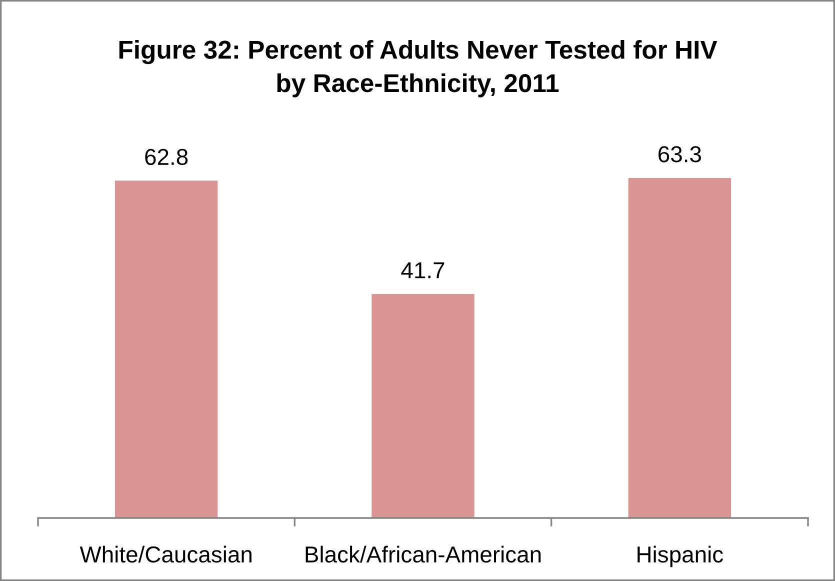 This screenshot has width=835, height=581. What do you see at coordinates (166, 157) in the screenshot?
I see `data-label: 62.8` at bounding box center [166, 157].